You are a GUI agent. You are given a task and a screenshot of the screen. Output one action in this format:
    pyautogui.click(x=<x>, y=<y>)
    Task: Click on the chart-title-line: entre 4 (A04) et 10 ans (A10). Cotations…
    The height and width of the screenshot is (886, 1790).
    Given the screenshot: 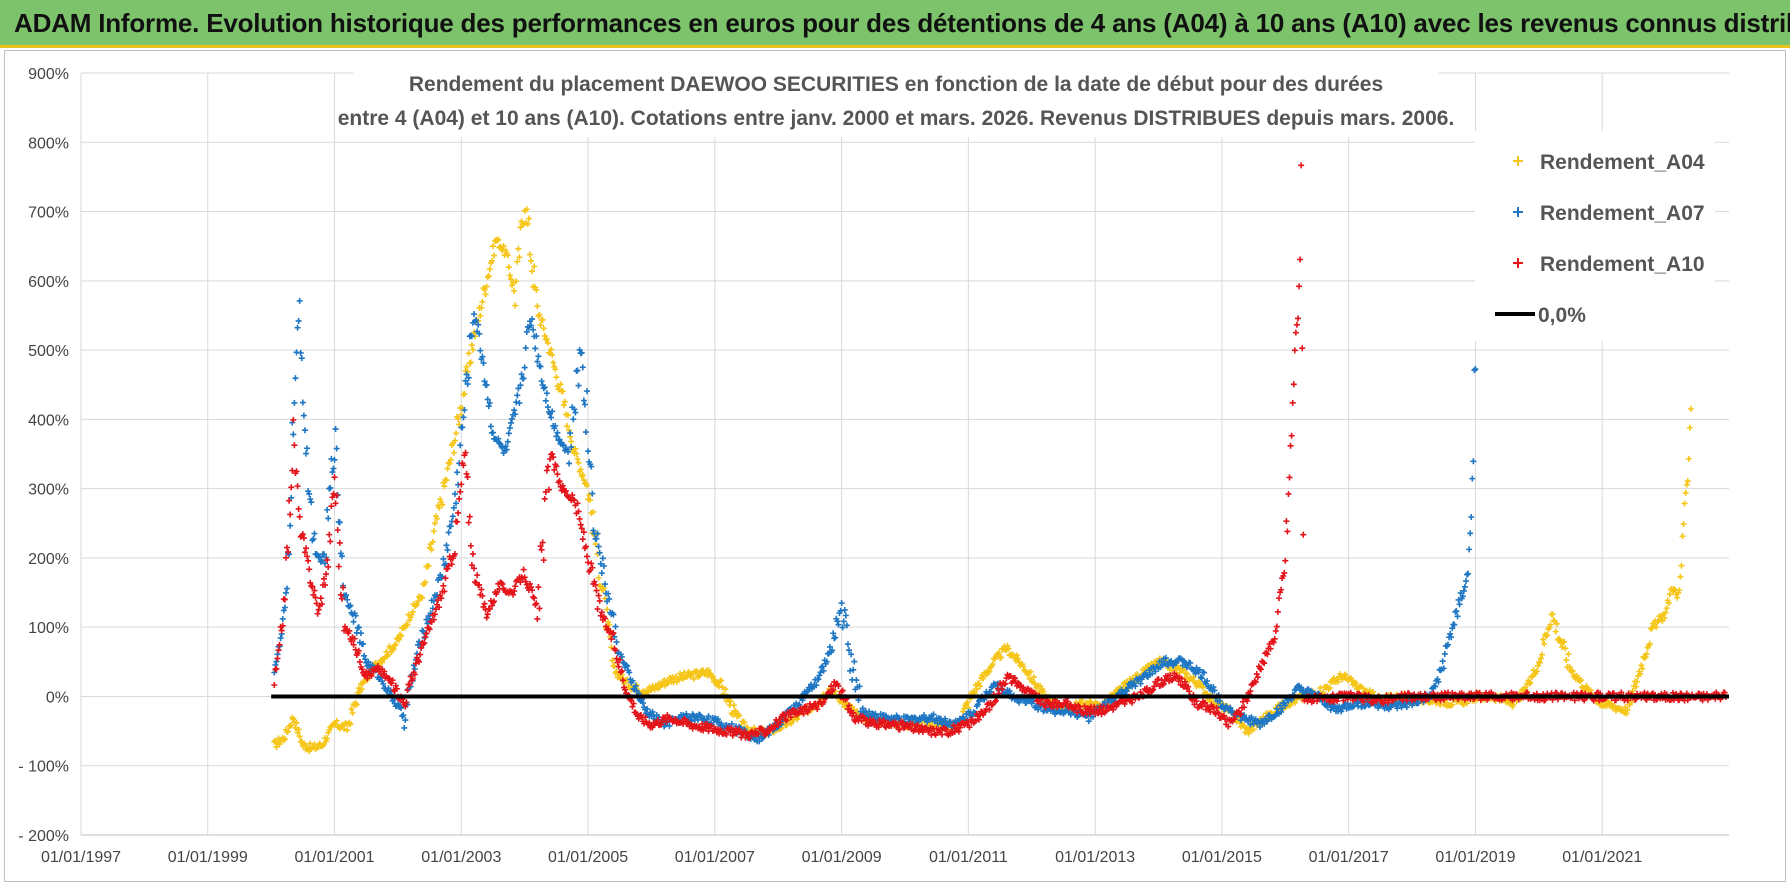 What is the action you would take?
    pyautogui.click(x=896, y=118)
    